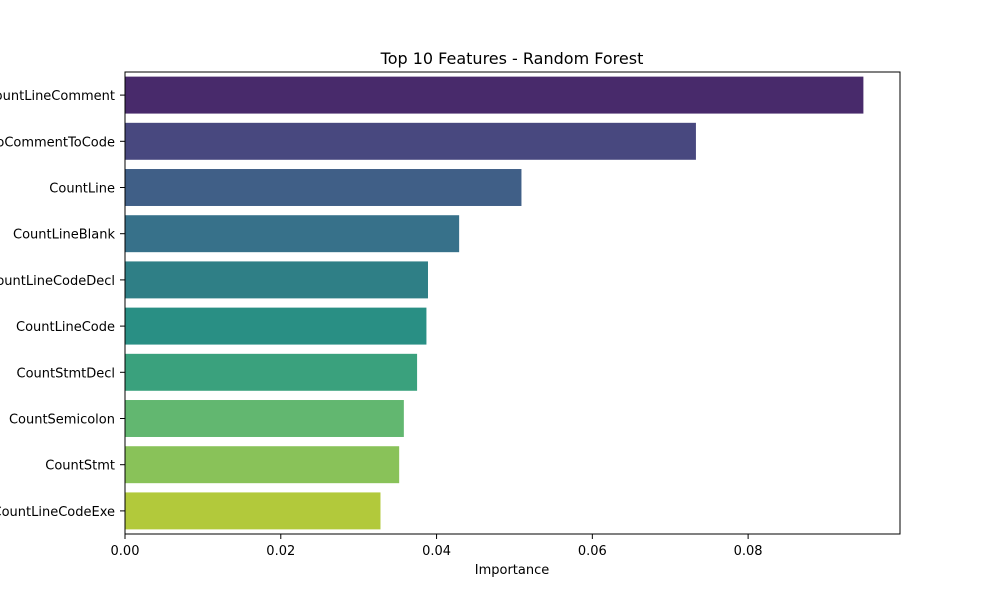 The height and width of the screenshot is (600, 1000). I want to click on bar-CountLineCodeDecl, so click(276, 280).